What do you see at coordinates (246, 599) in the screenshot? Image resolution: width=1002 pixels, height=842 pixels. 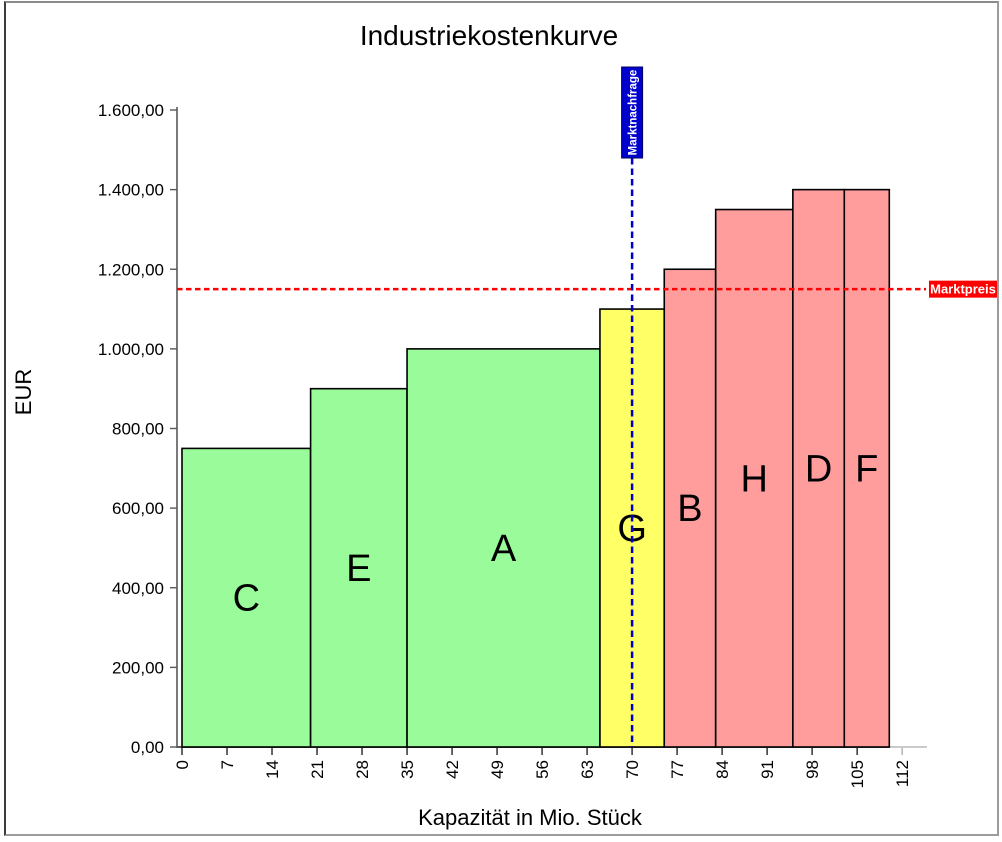 I see `bar-label-C: C` at bounding box center [246, 599].